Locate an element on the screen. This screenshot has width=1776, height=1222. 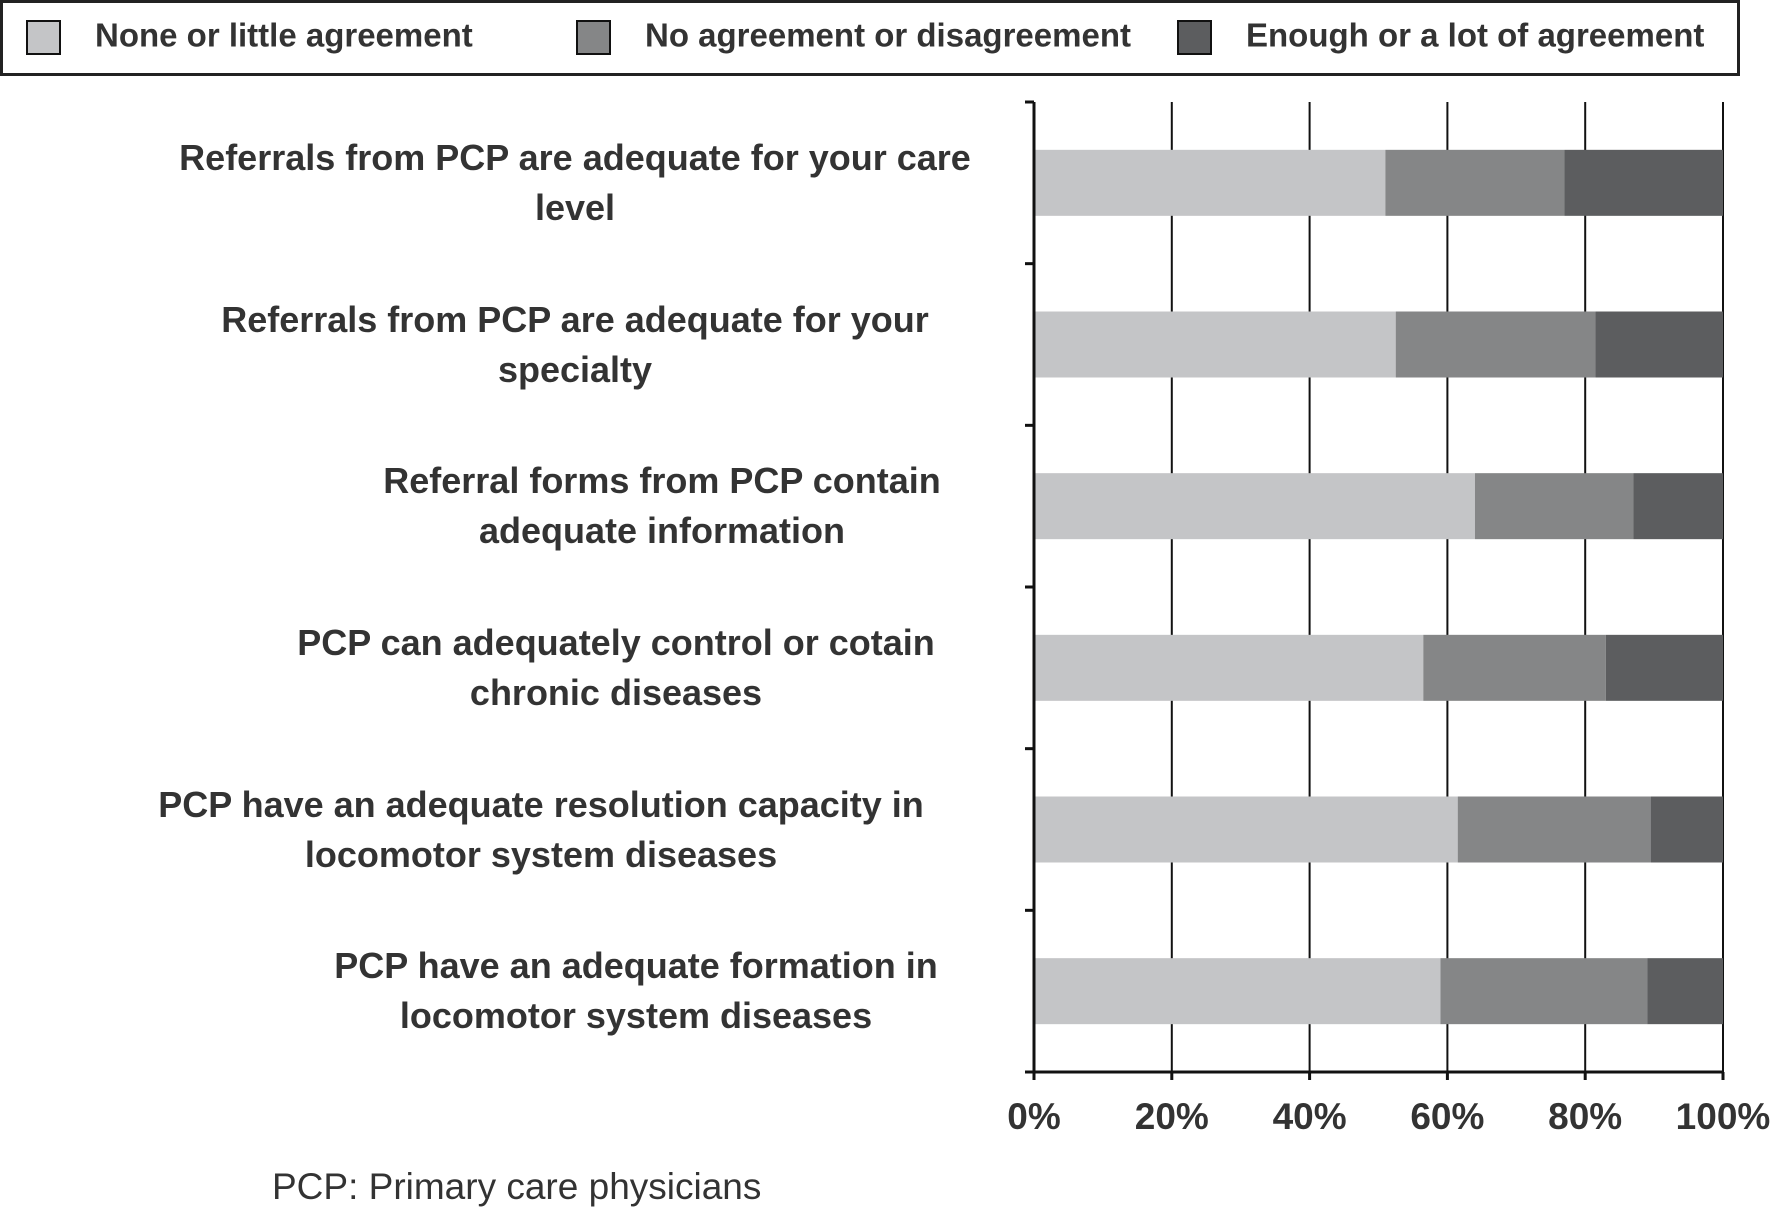
x-tick-label: 100% is located at coordinates (1723, 1116).